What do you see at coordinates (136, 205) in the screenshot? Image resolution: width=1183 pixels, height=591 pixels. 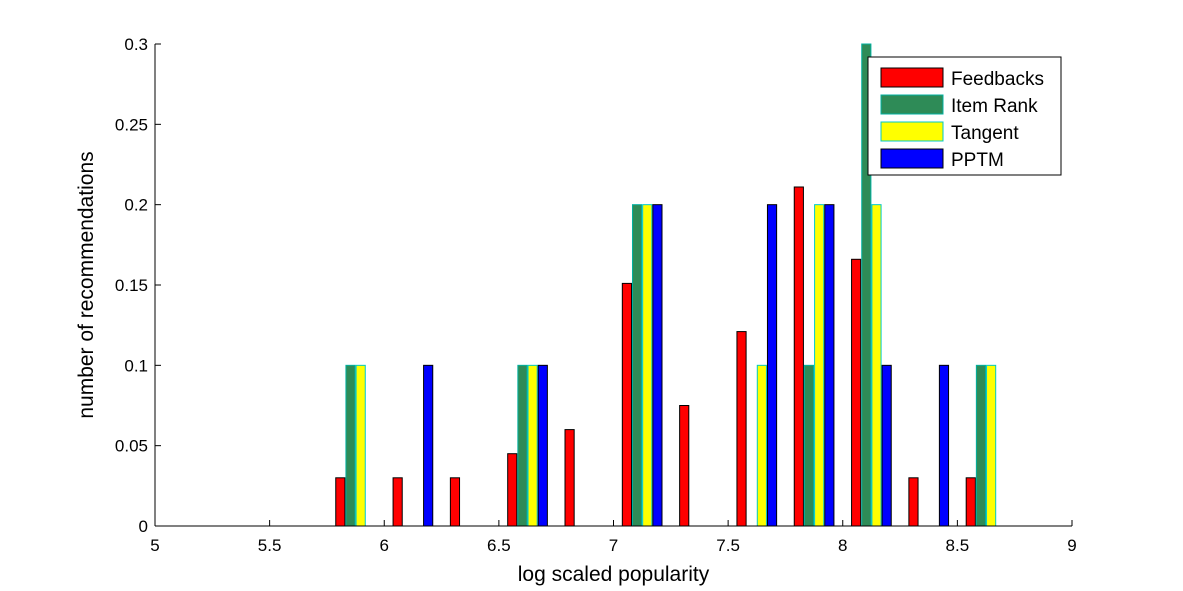 I see `y-tick-label: 0.2` at bounding box center [136, 205].